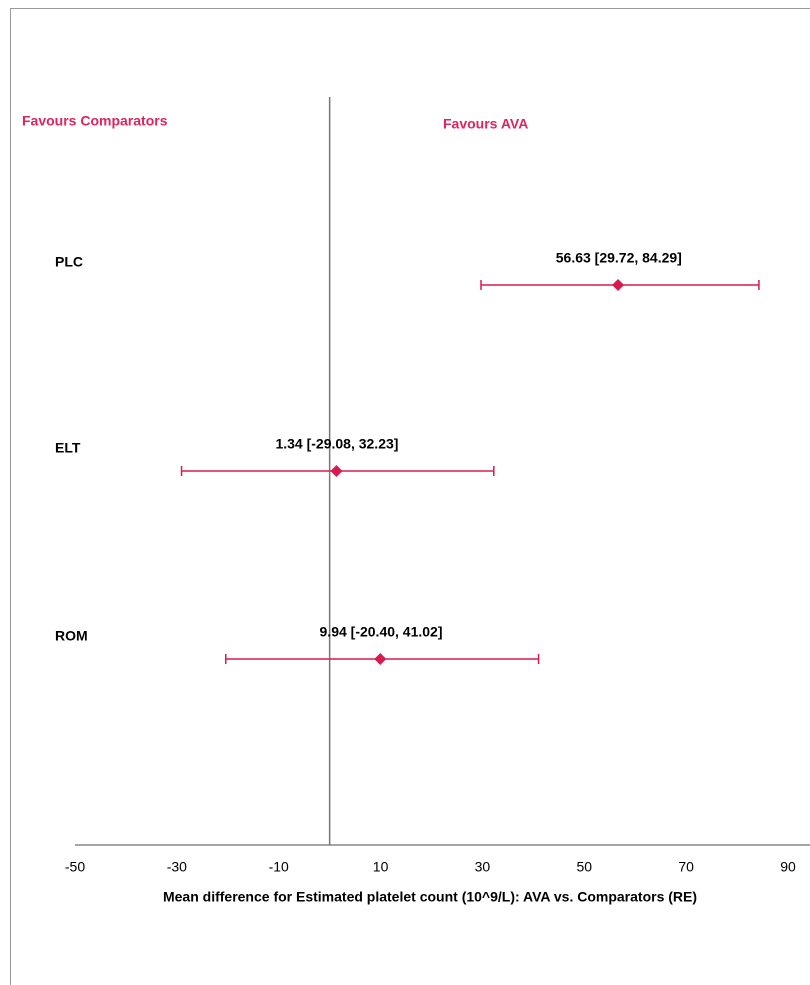 Image resolution: width=810 pixels, height=985 pixels. Describe the element at coordinates (619, 258) in the screenshot. I see `value-label: 56.63 [29.72, 84.29]` at that location.